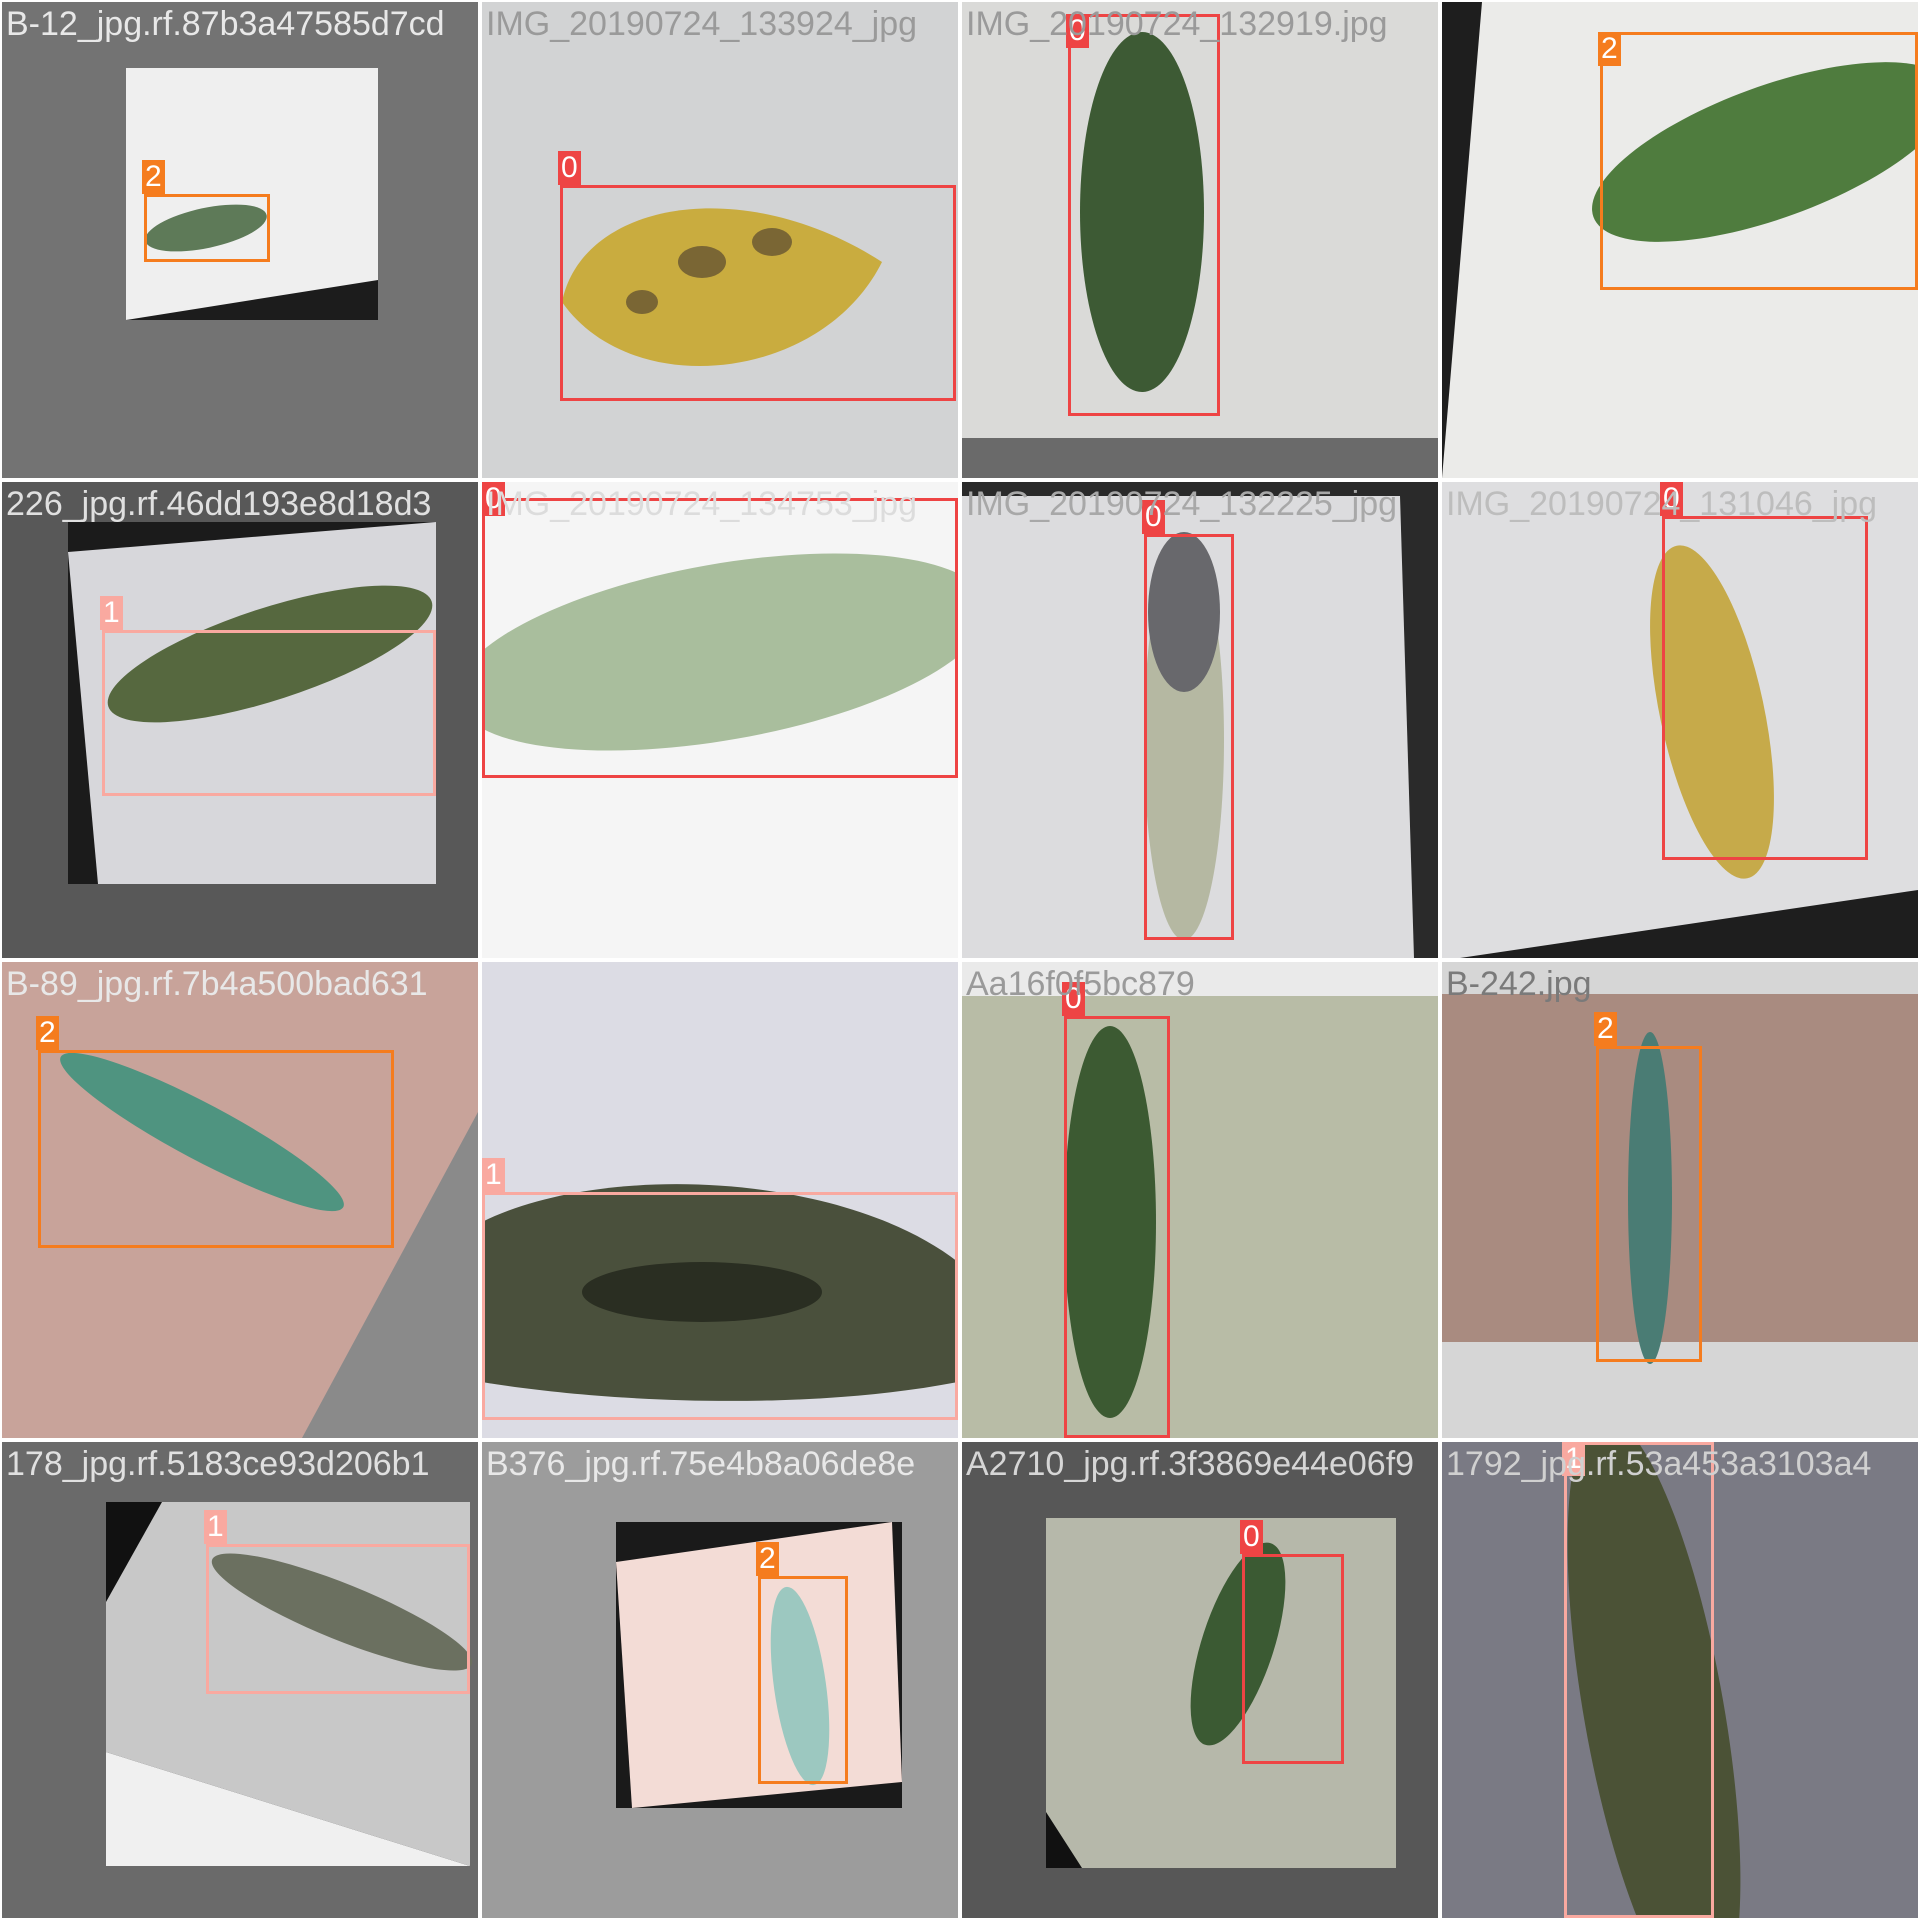  I want to click on image-tile: IMG_20190724_132225_jpg 0, so click(1200, 720).